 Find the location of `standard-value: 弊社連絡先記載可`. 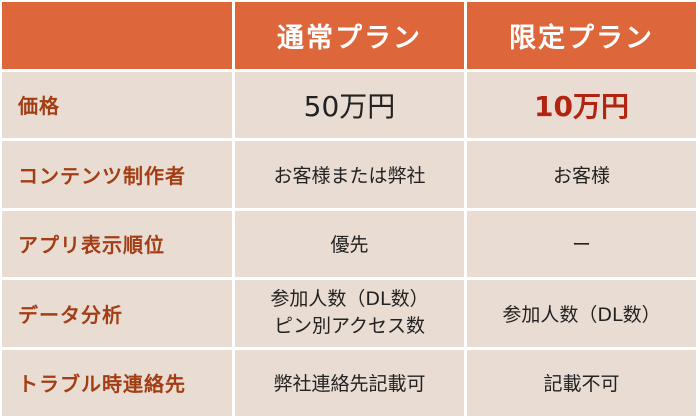

standard-value: 弊社連絡先記載可 is located at coordinates (349, 382).